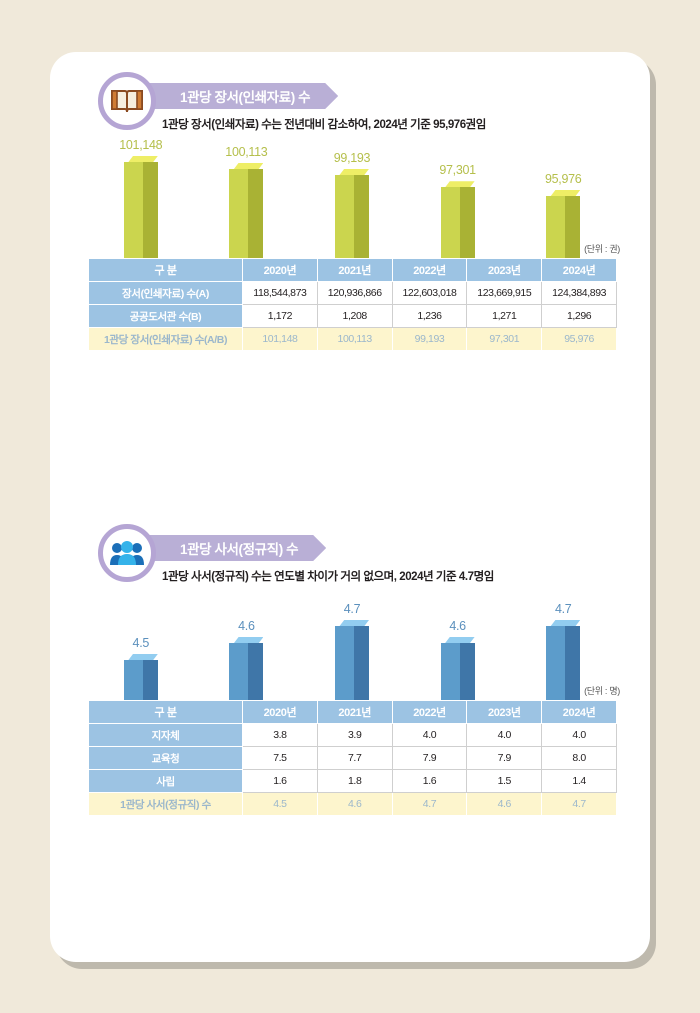 This screenshot has width=700, height=1013. Describe the element at coordinates (165, 735) in the screenshot. I see `table-row-label: 지자체` at that location.